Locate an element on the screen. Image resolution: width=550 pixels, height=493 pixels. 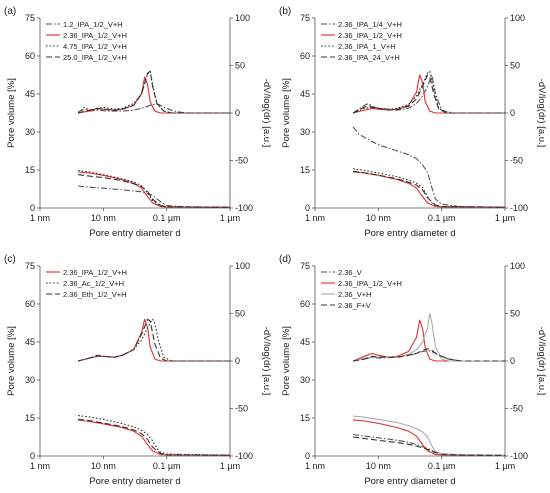
legend-label: 2.36_IPA_24_V+H is located at coordinates (369, 57).